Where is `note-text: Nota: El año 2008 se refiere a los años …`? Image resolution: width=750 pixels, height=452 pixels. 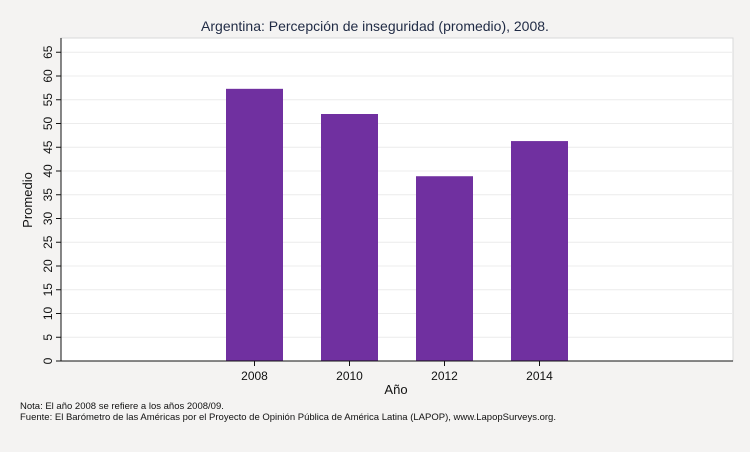 note-text: Nota: El año 2008 se refiere a los años … is located at coordinates (122, 406).